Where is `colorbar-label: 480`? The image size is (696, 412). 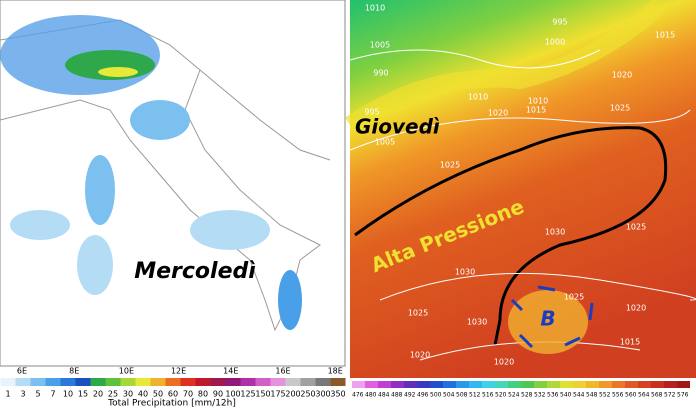 colorbar-label: 480 is located at coordinates (371, 395).